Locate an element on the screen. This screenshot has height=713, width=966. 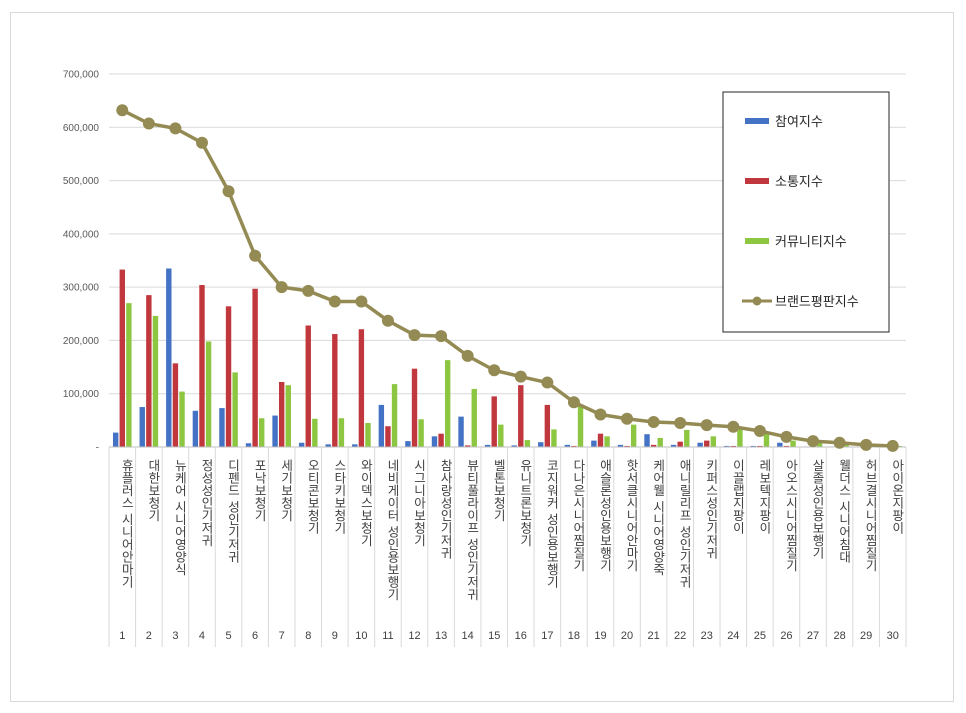
legend-swatch-참여지수 is located at coordinates (757, 121).